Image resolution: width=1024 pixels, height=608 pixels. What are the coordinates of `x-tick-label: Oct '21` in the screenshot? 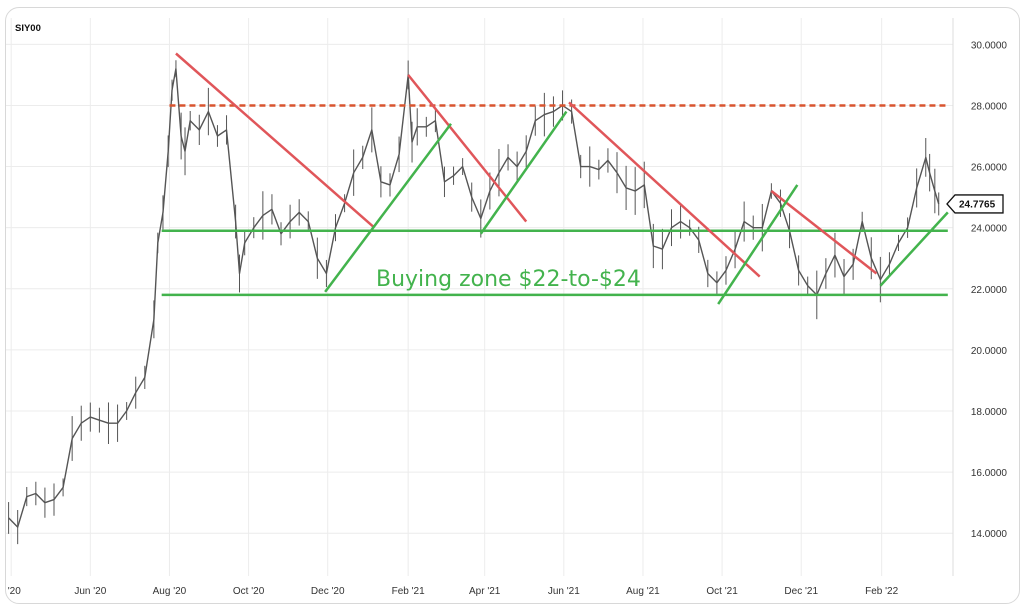 It's located at (722, 591).